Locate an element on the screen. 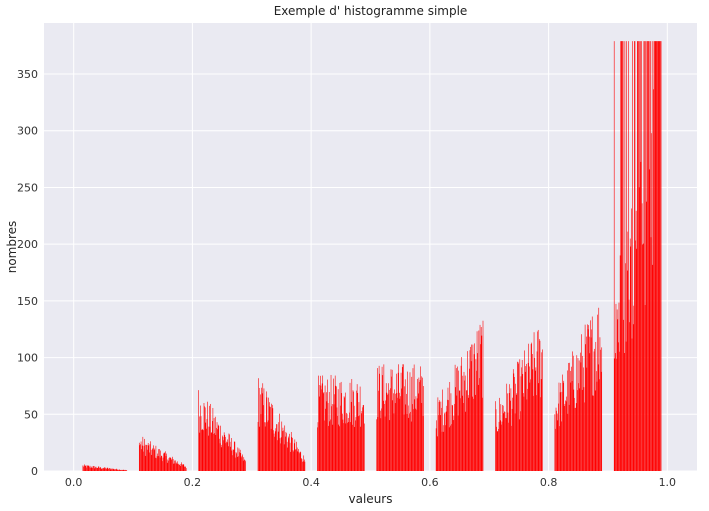 The width and height of the screenshot is (709, 511). x-tick-label: 0.2 is located at coordinates (193, 482).